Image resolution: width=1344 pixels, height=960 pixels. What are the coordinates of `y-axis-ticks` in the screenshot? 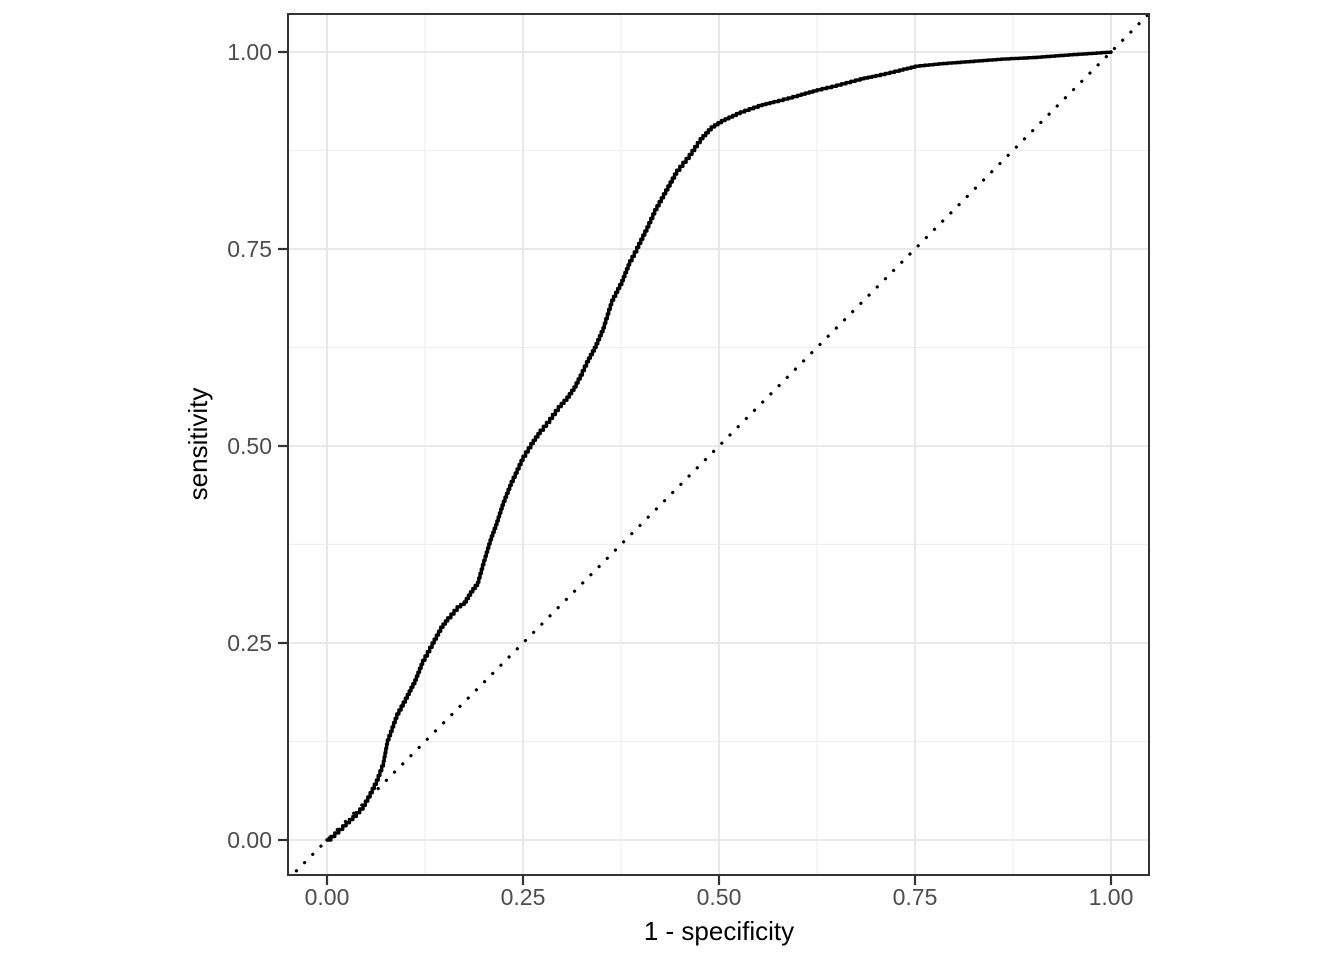 It's located at (282, 446).